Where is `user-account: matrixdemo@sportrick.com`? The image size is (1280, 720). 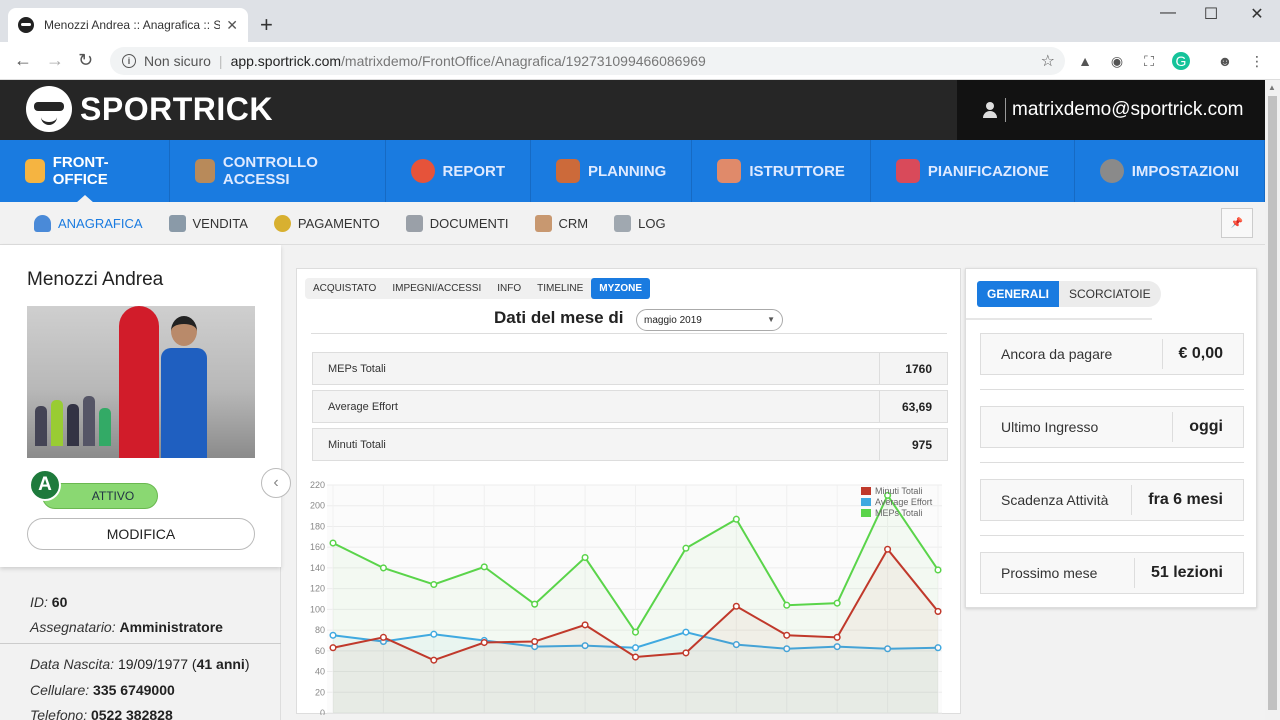 user-account: matrixdemo@sportrick.com is located at coordinates (1111, 110).